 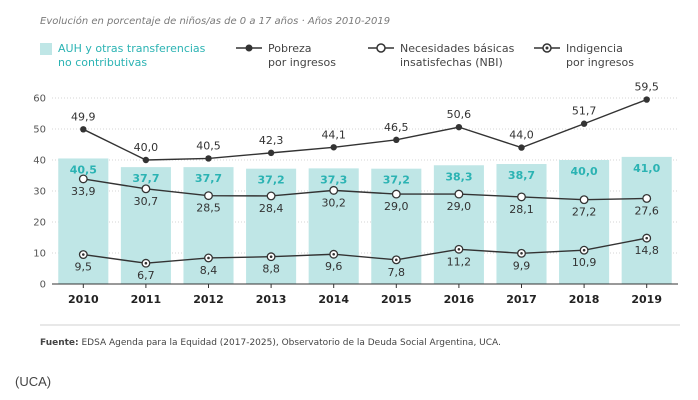 What do you see at coordinates (271, 196) in the screenshot?
I see `point-nbi-2013` at bounding box center [271, 196].